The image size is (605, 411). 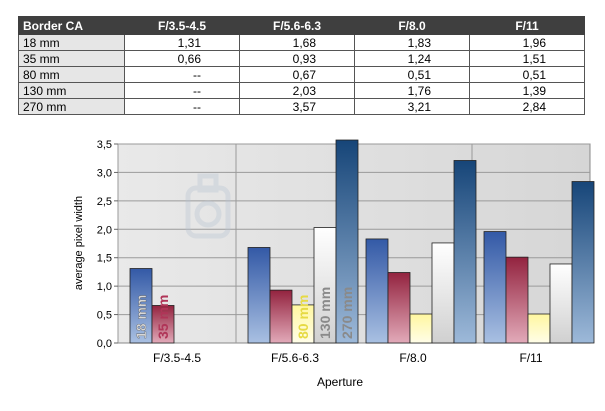 What do you see at coordinates (412, 106) in the screenshot?
I see `table-cell: 3,21` at bounding box center [412, 106].